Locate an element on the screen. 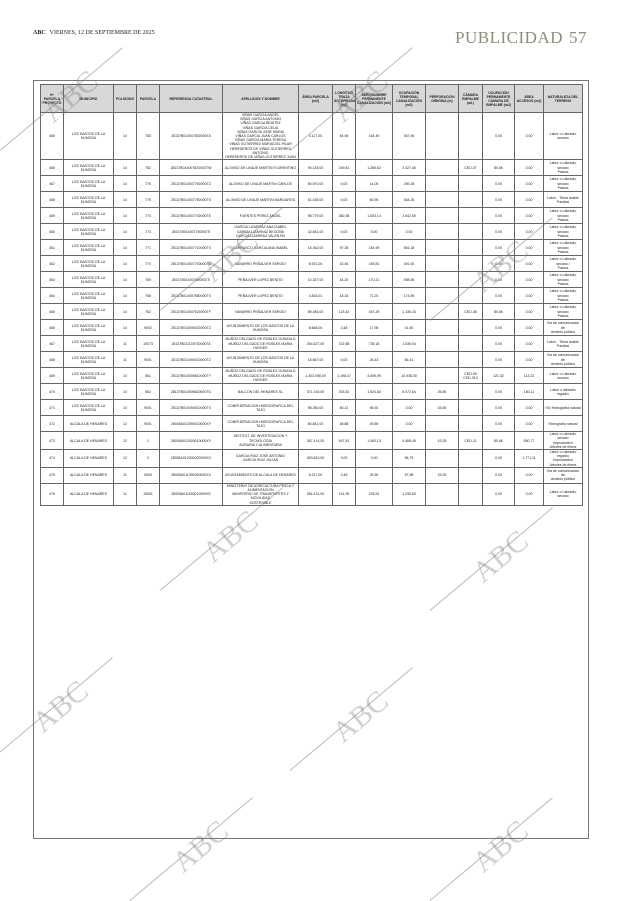  table-cell: 4.117,00 is located at coordinates (315, 136).